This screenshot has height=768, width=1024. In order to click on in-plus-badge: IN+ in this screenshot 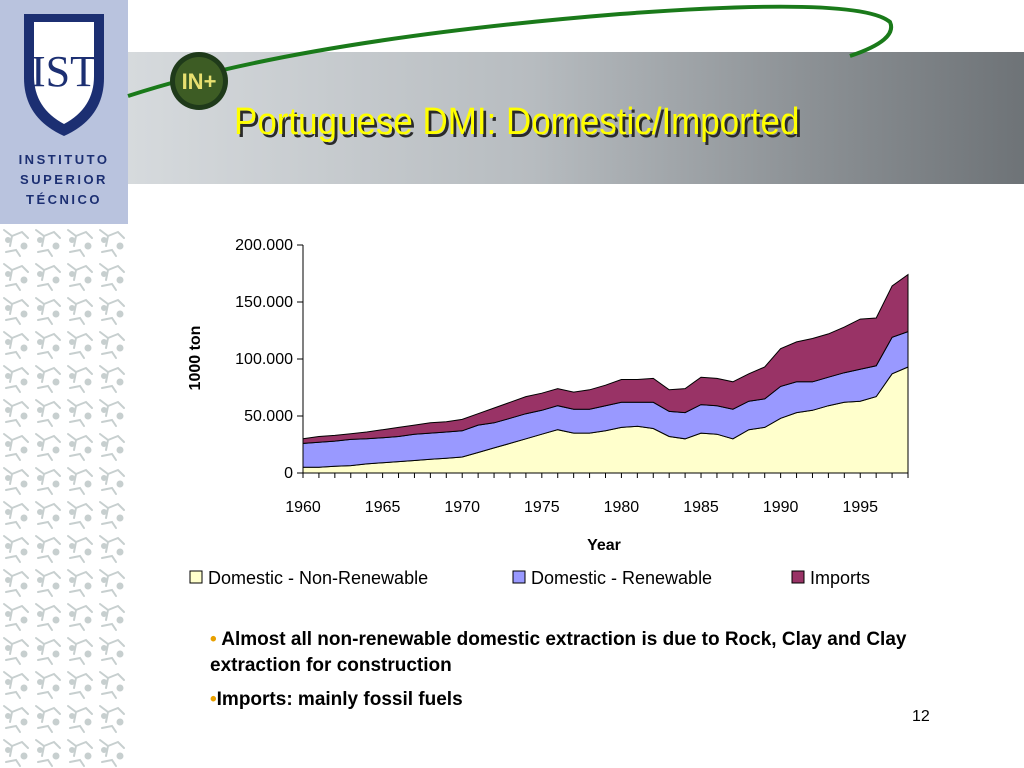, I will do `click(199, 81)`.